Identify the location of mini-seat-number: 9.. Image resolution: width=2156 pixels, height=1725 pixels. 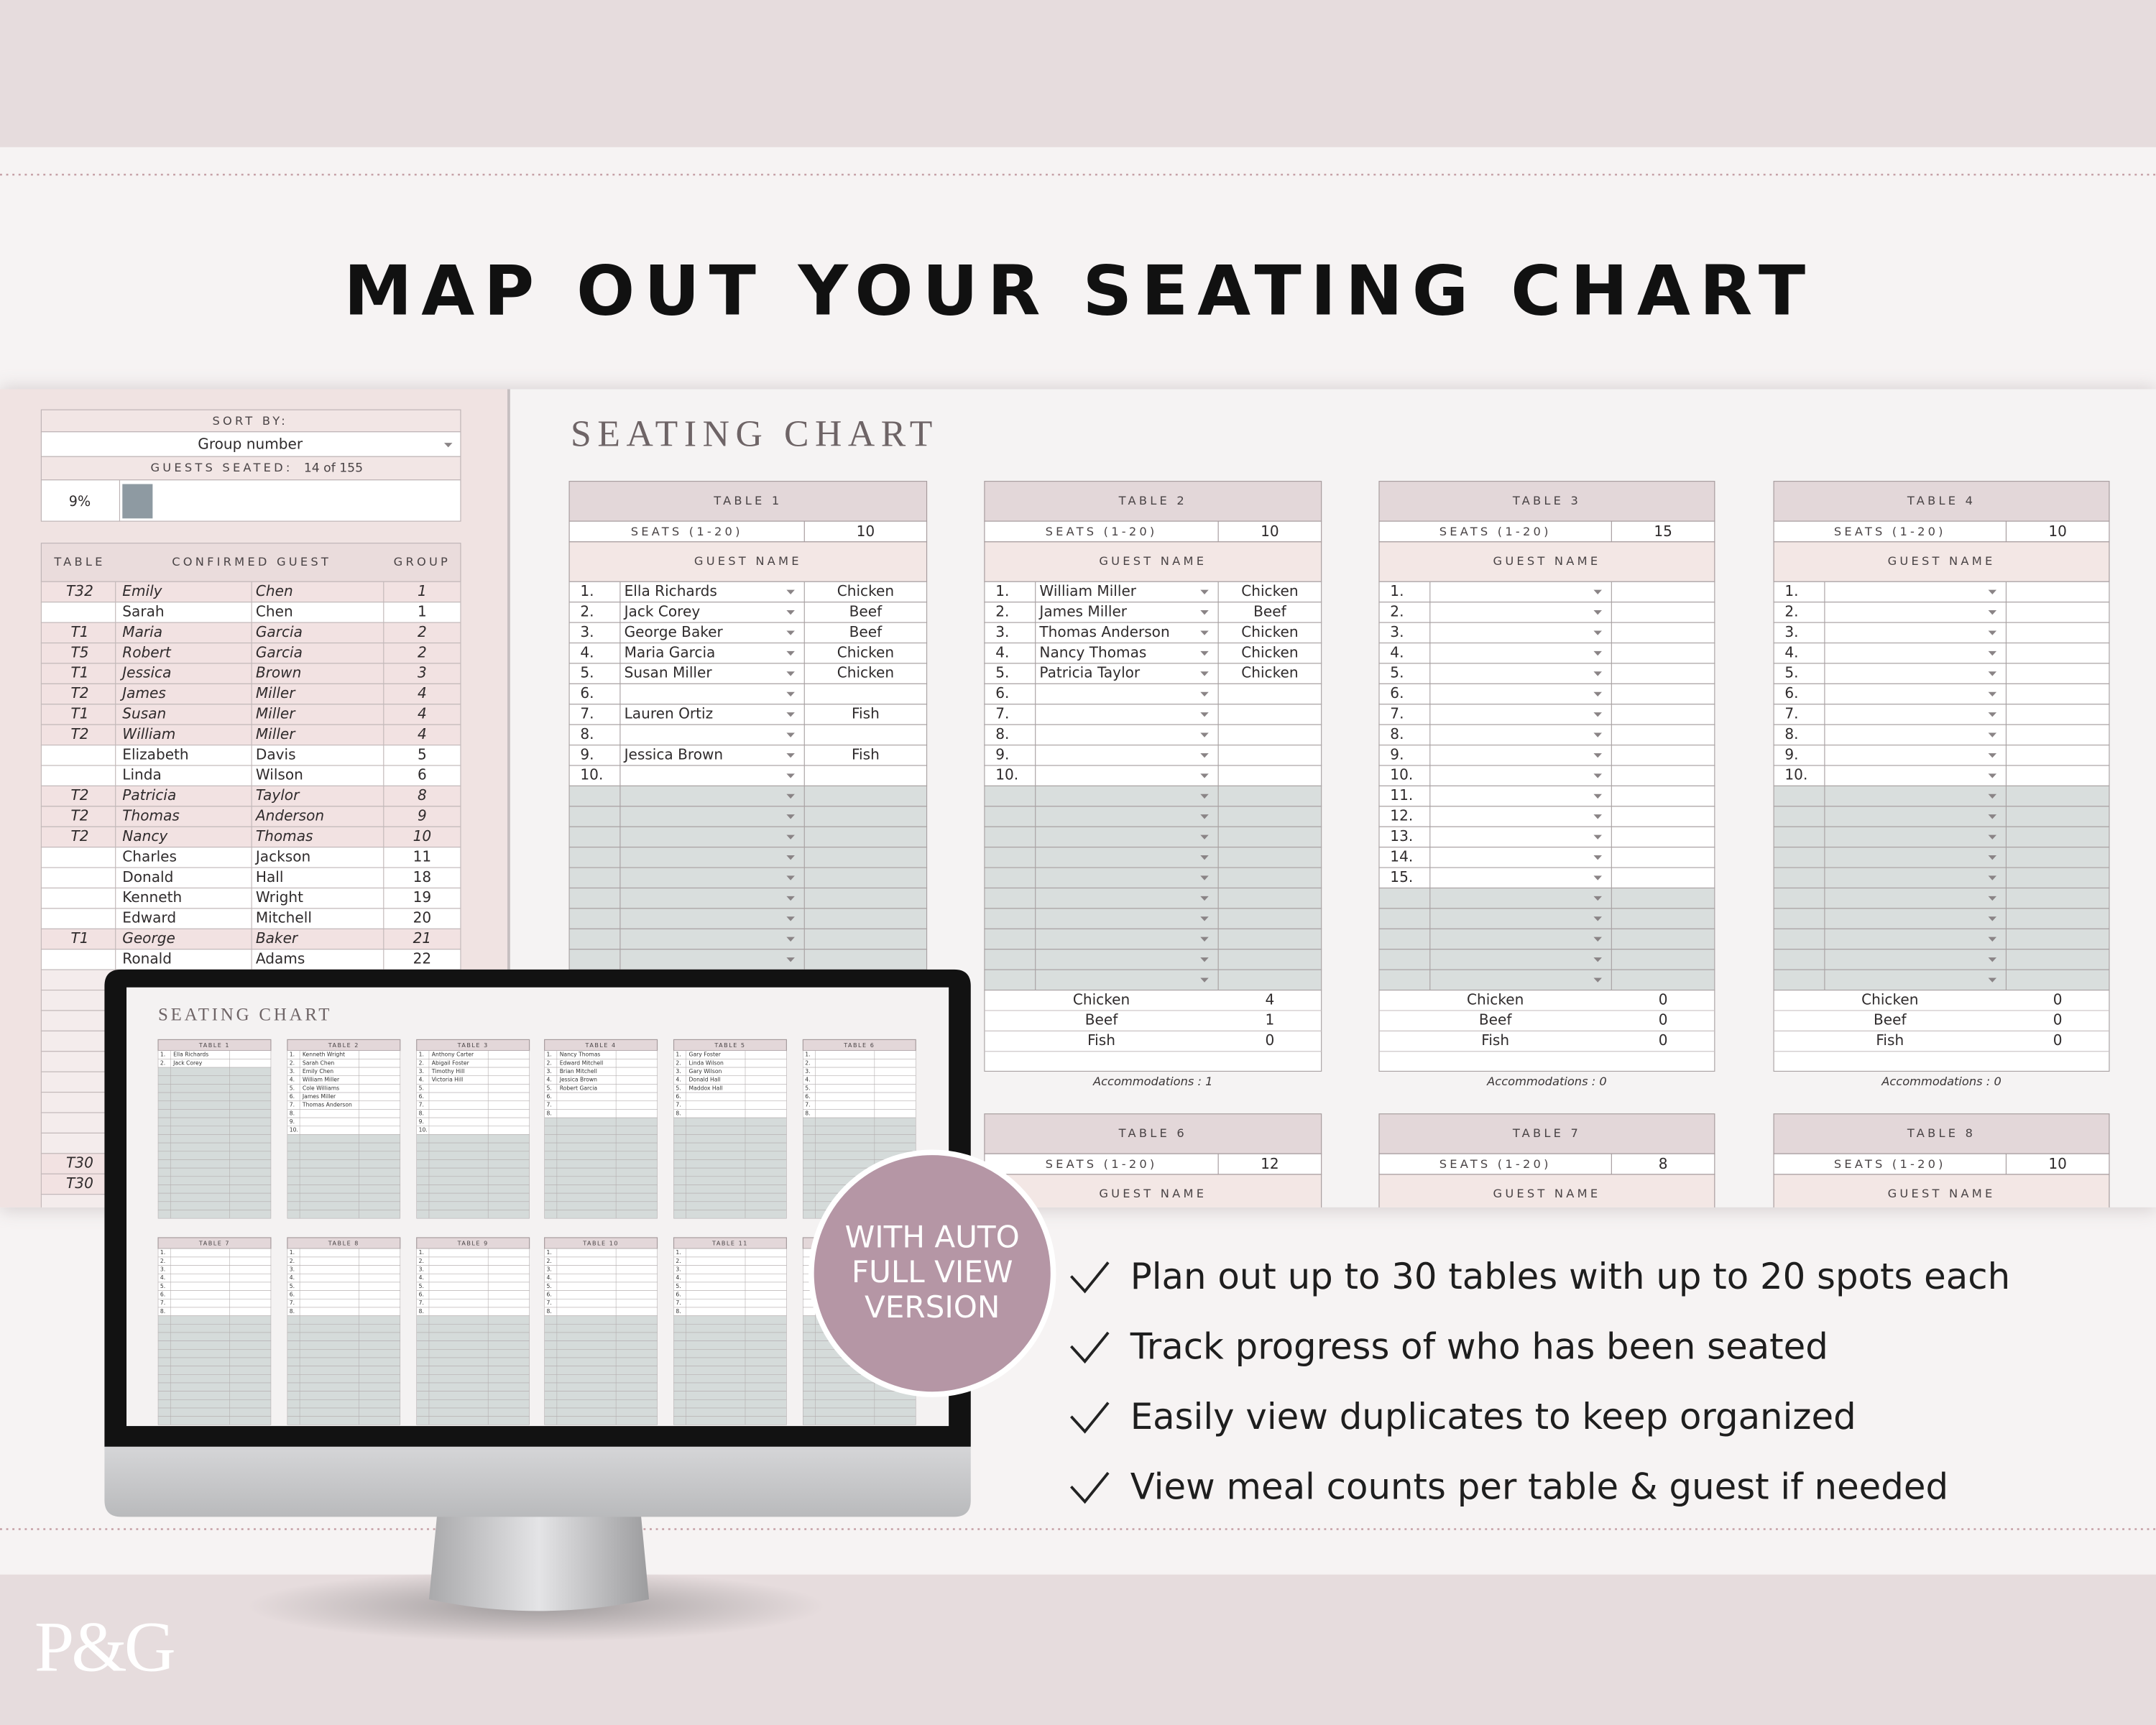
(292, 1121).